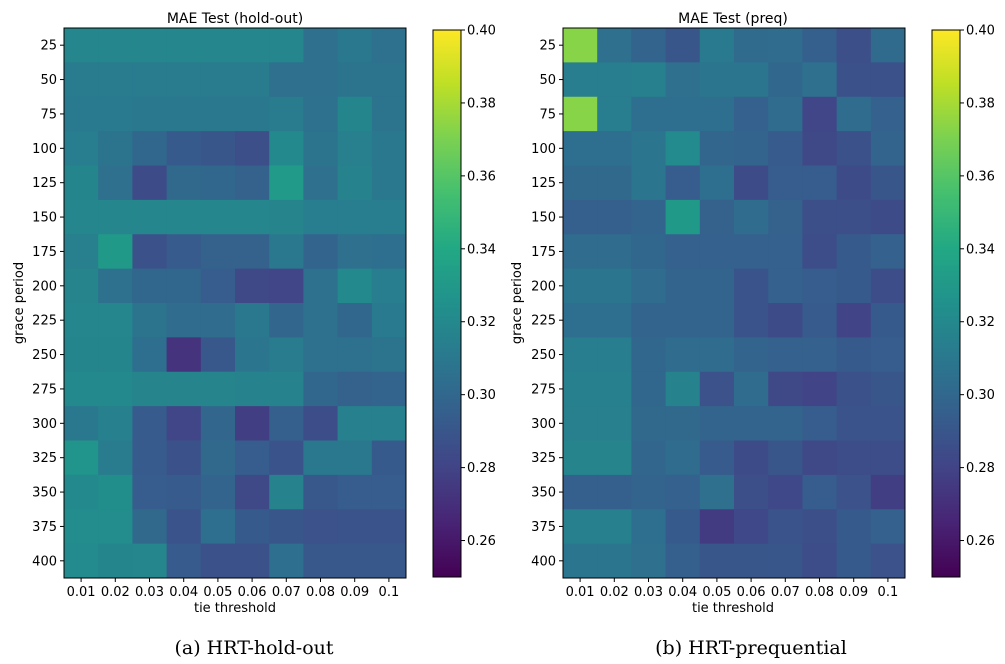  Describe the element at coordinates (481, 31) in the screenshot. I see `colorbar-tick-label: 0.40` at that location.